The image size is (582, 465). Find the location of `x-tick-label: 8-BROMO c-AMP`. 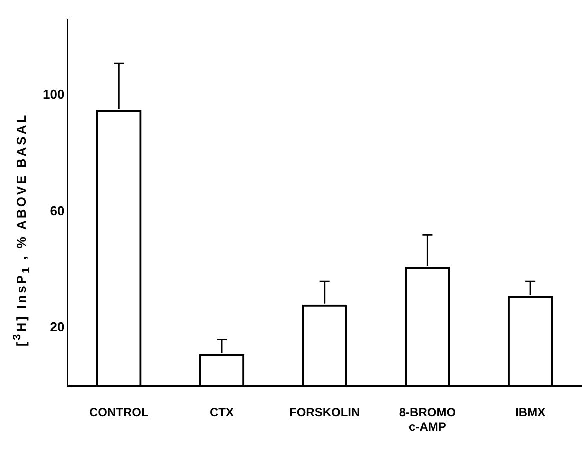

x-tick-label: 8-BROMO c-AMP is located at coordinates (427, 420).